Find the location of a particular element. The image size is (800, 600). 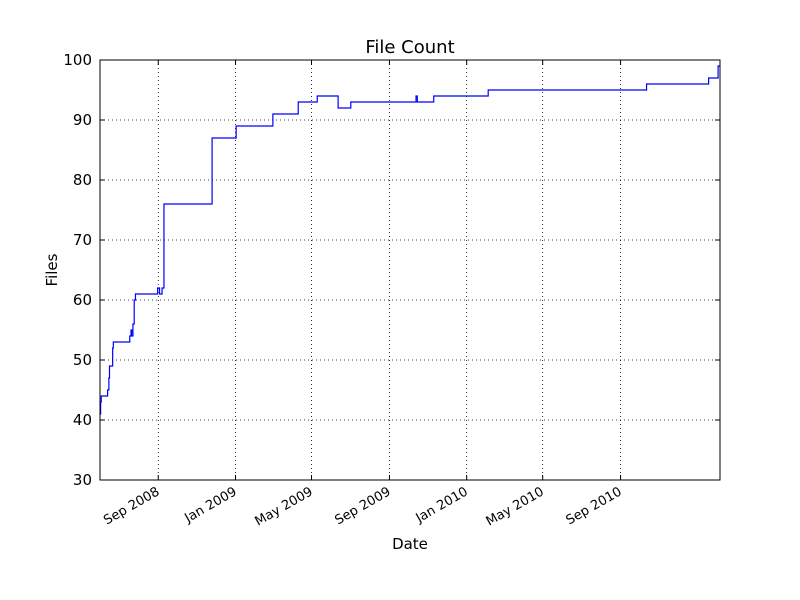

x-tick-label: Jan 2009 is located at coordinates (211, 505).